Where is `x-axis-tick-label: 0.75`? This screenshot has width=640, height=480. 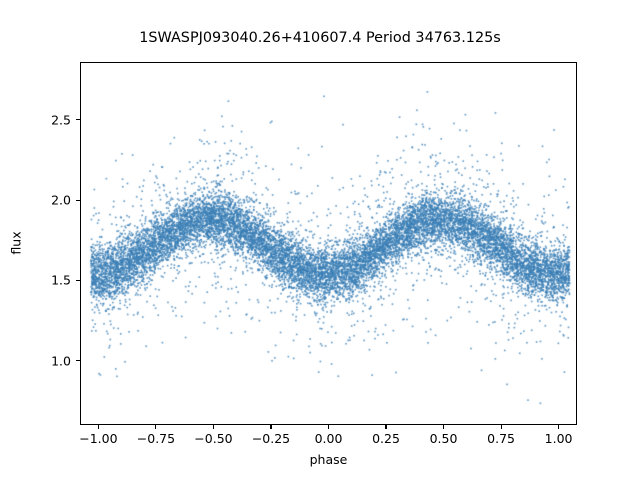
x-axis-tick-label: 0.75 is located at coordinates (501, 438).